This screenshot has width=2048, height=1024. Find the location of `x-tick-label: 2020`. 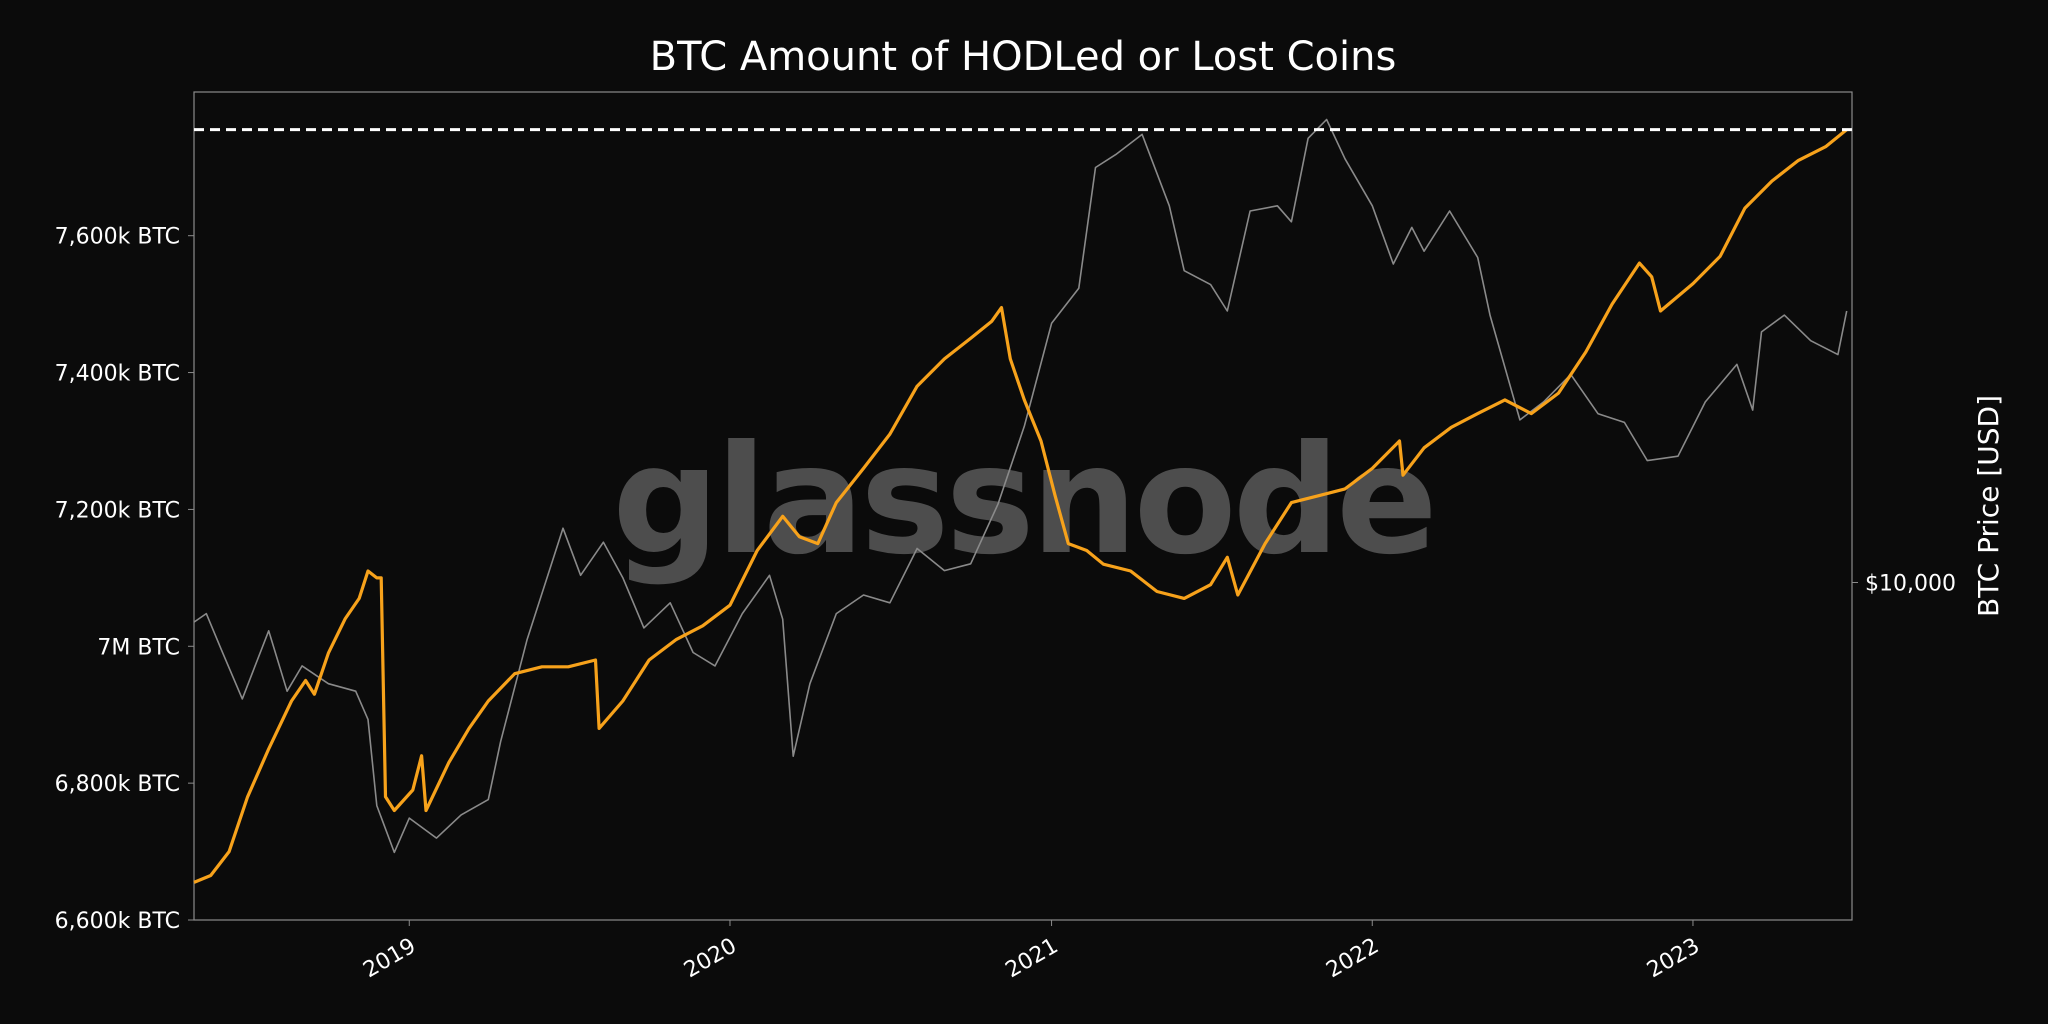

x-tick-label: 2020 is located at coordinates (710, 959).